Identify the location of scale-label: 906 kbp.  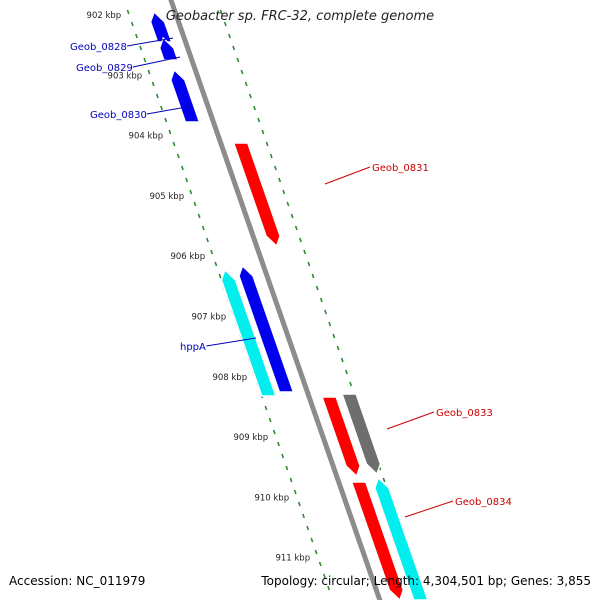
(187, 257).